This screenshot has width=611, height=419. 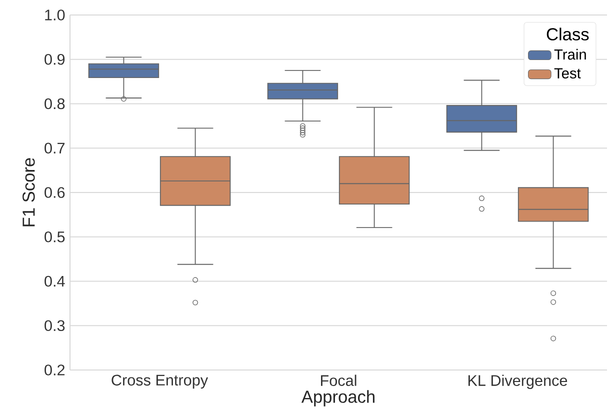 What do you see at coordinates (54, 281) in the screenshot?
I see `y-tick-label: 0.4` at bounding box center [54, 281].